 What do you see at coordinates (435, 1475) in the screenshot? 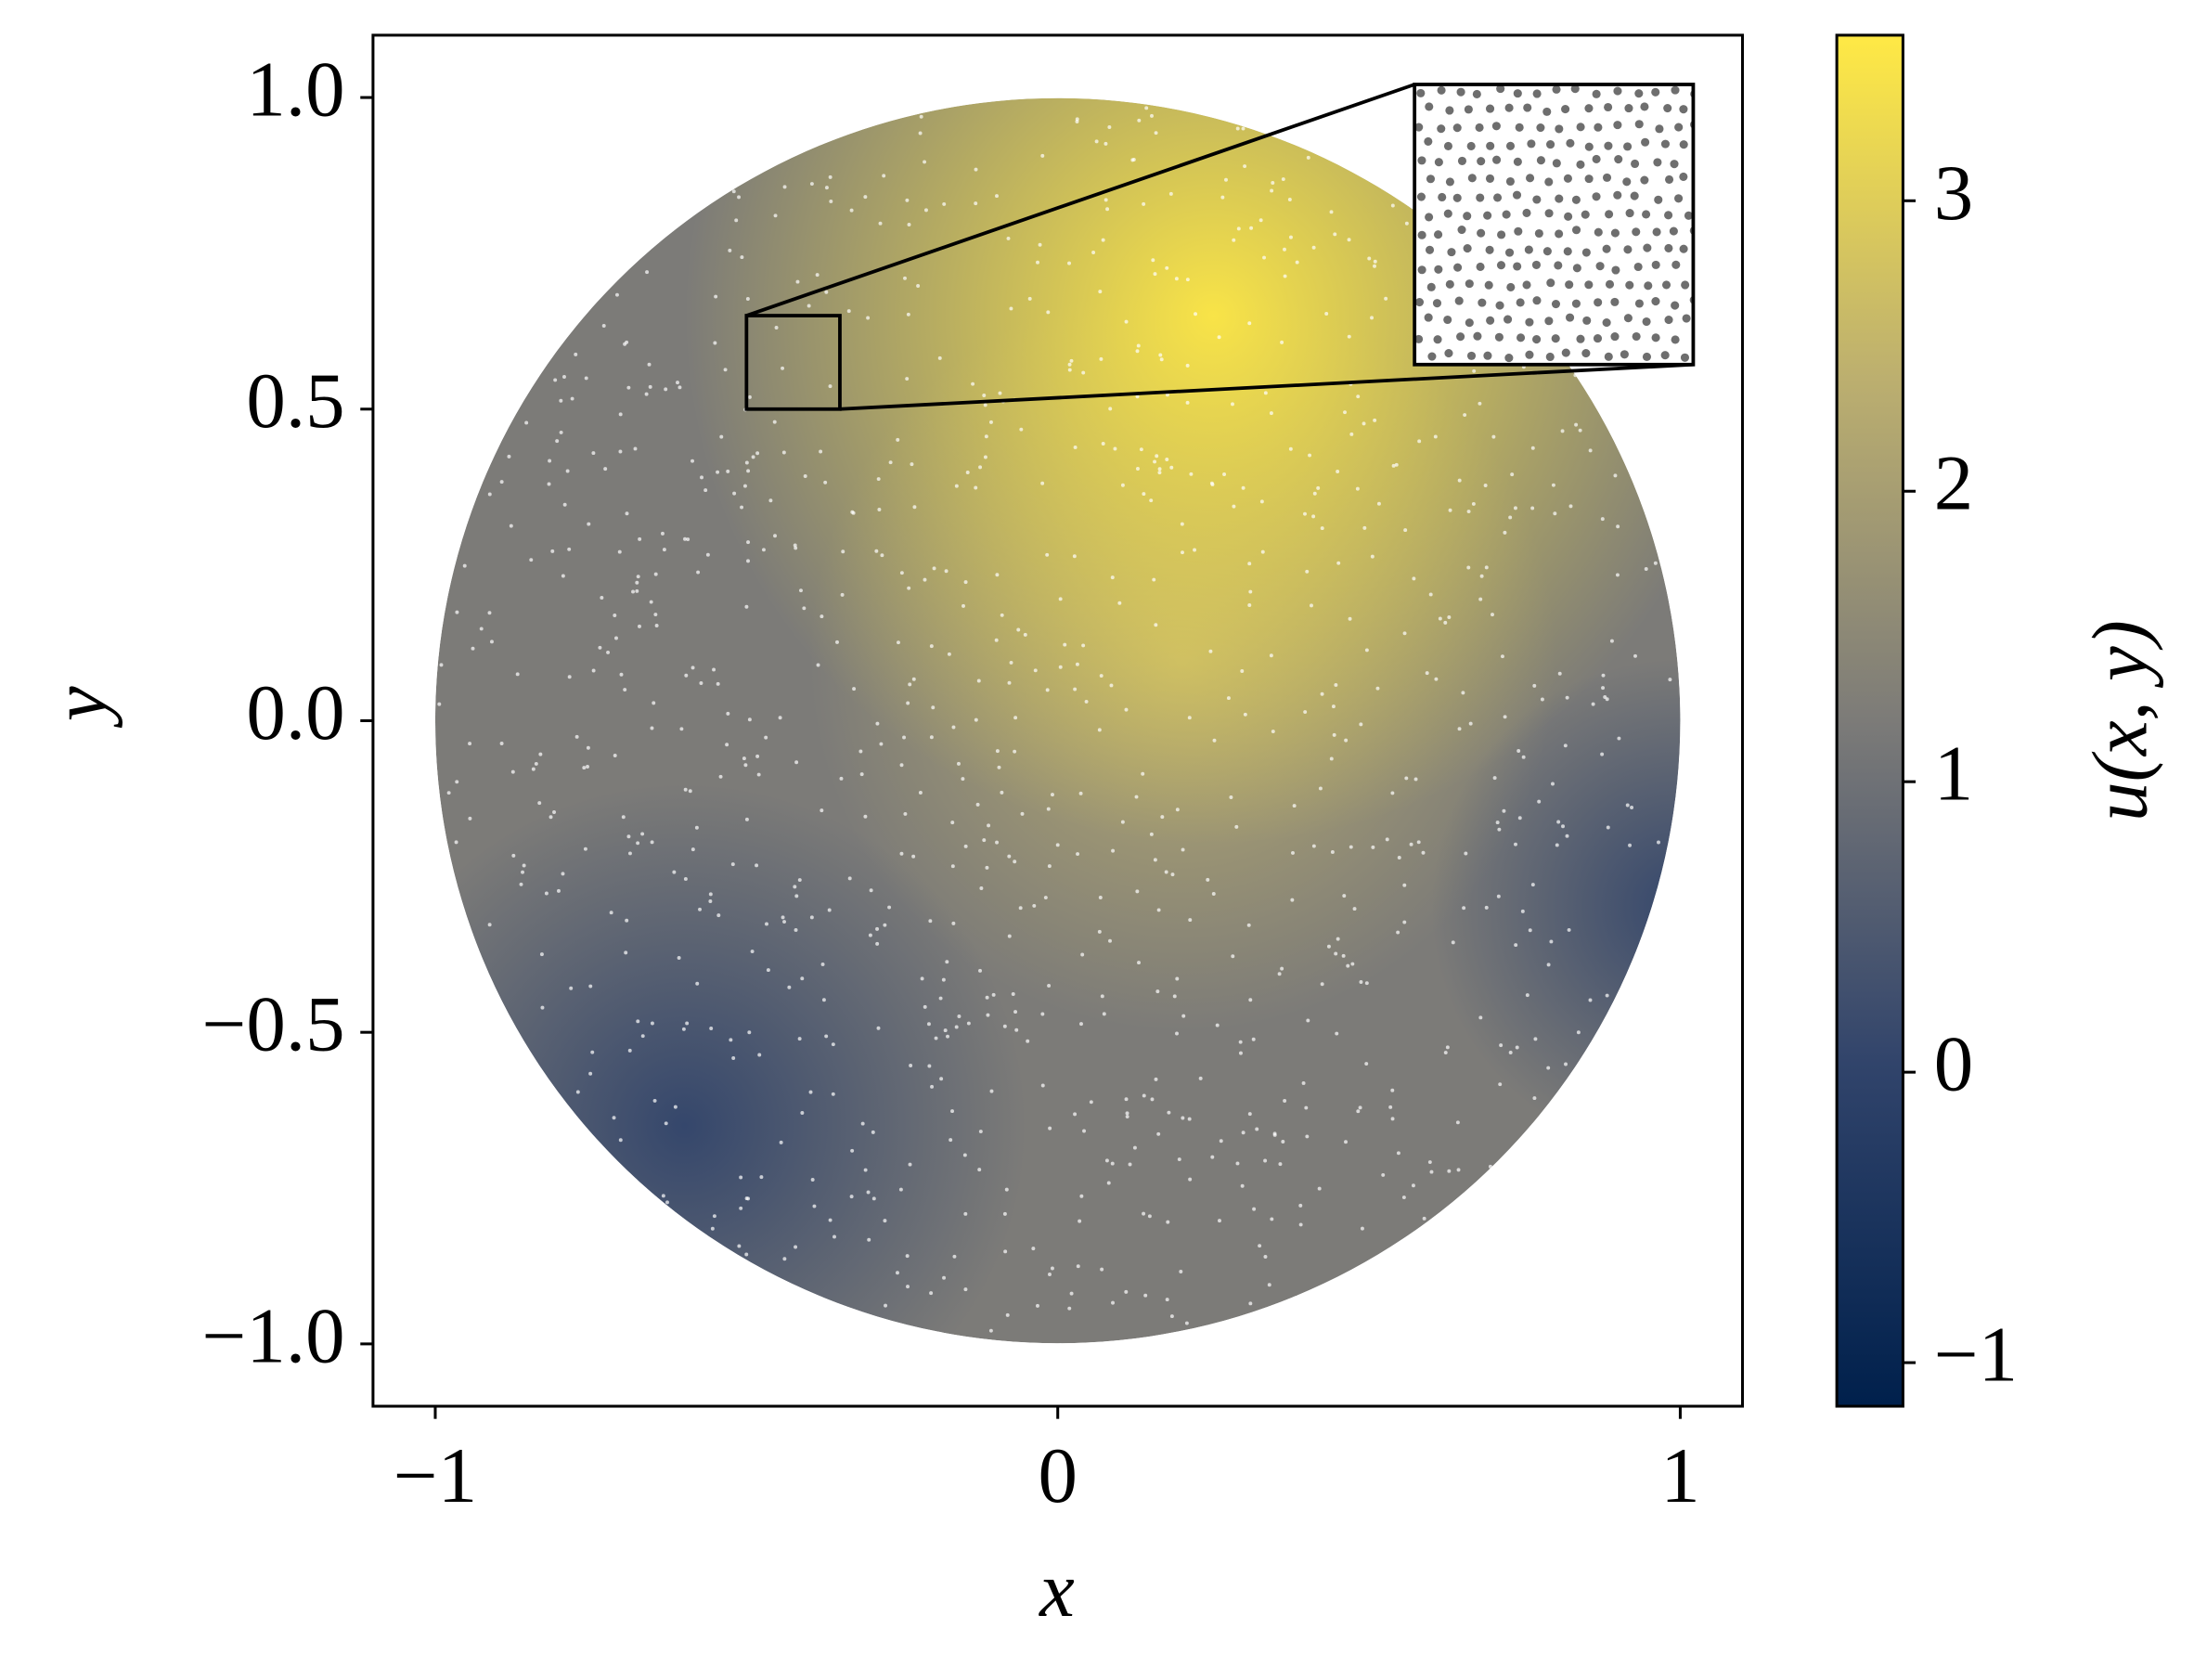
I see `x-tick-label: −1` at bounding box center [435, 1475].